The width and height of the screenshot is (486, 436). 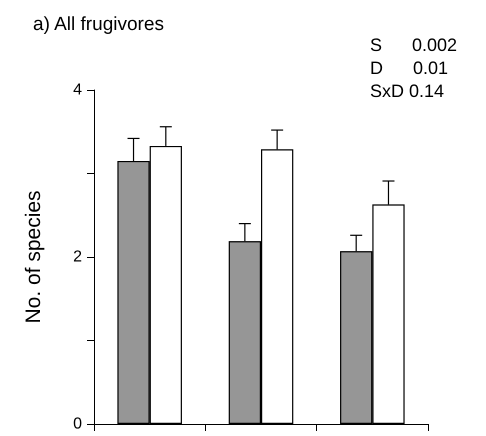 I want to click on y-tick-label: 0, so click(x=77, y=424).